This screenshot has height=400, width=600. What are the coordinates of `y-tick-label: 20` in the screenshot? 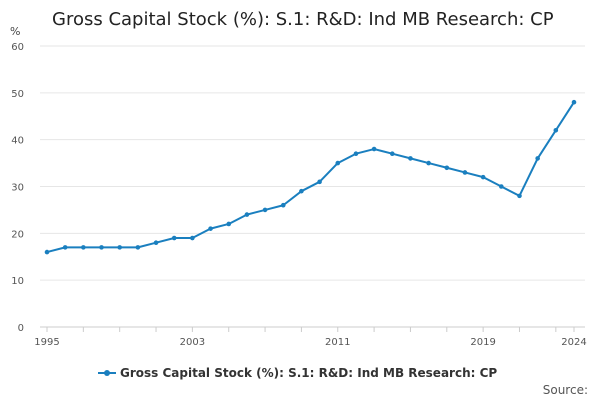 It's located at (17, 234).